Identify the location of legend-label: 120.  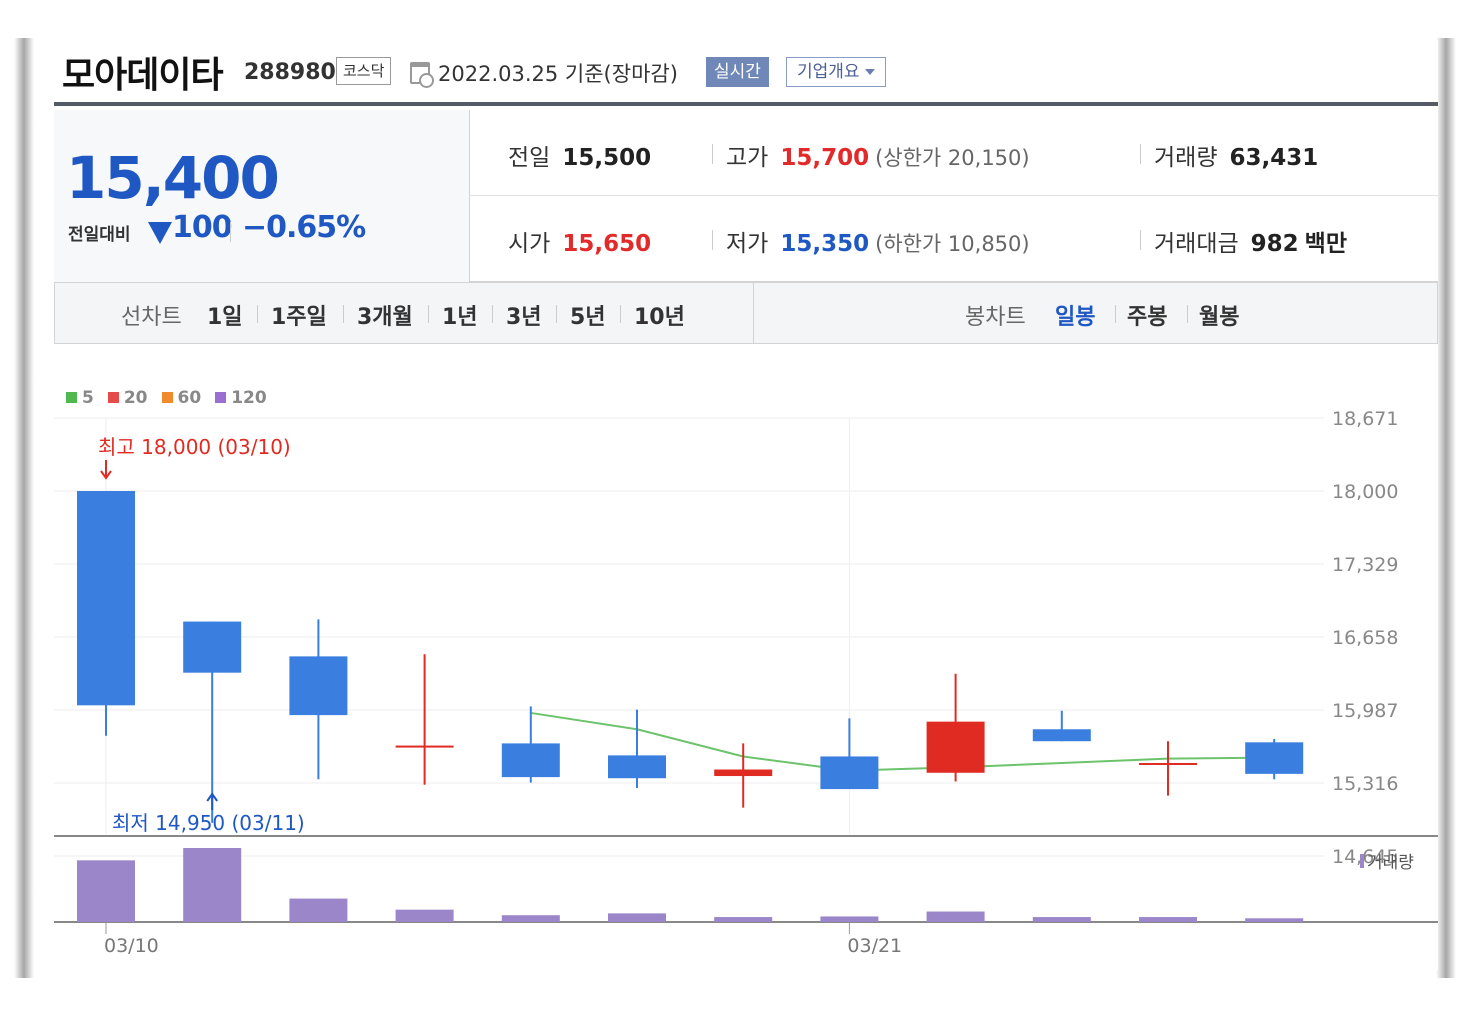
(249, 398).